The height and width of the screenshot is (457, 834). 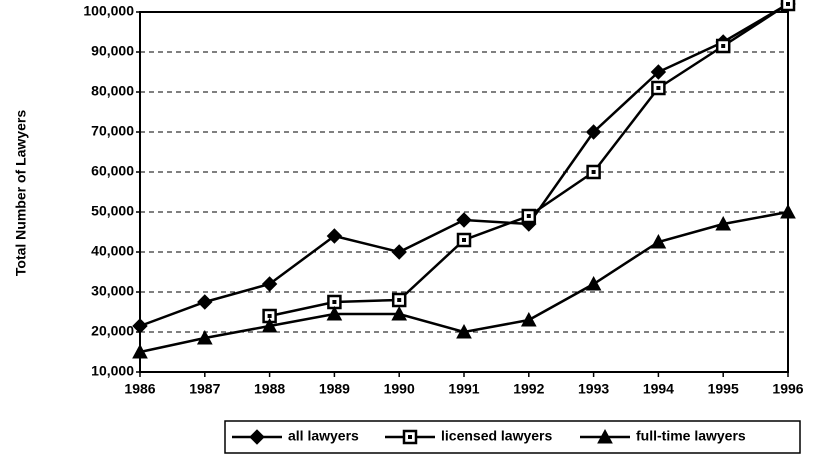 What do you see at coordinates (21, 193) in the screenshot?
I see `y-axis-title: Total Number of Lawyers` at bounding box center [21, 193].